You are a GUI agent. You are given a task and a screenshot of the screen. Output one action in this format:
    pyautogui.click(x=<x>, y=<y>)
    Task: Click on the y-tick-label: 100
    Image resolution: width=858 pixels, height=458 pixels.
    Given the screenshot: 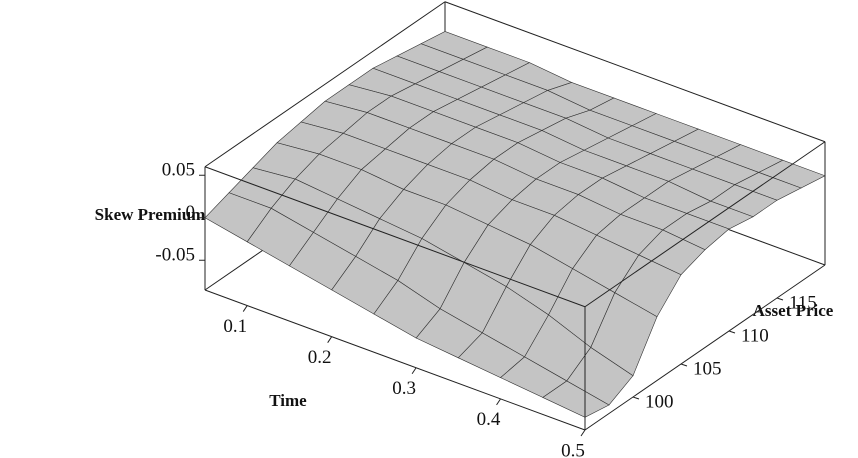 What is the action you would take?
    pyautogui.click(x=659, y=401)
    